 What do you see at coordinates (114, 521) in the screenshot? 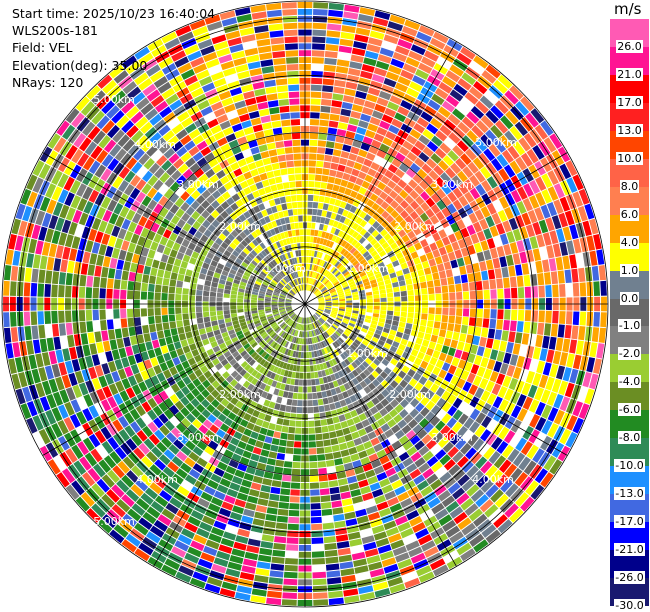
I see `range-ring-label: 5.00km` at bounding box center [114, 521].